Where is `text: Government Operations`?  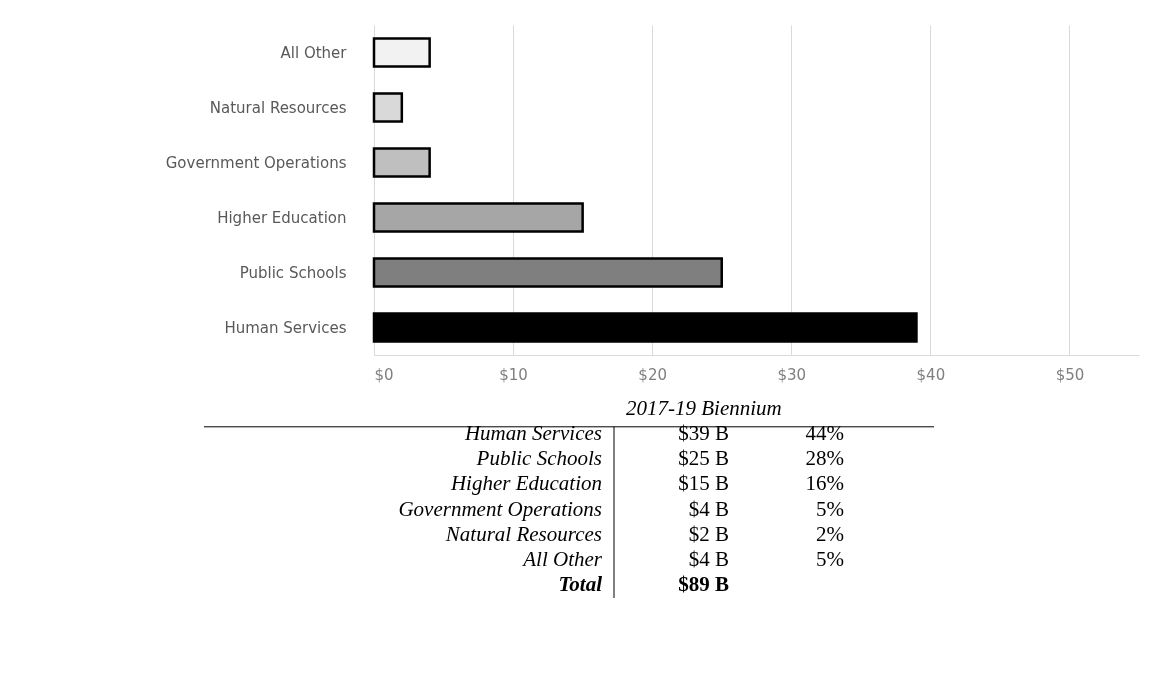
text: Government Operations is located at coordinates (500, 508).